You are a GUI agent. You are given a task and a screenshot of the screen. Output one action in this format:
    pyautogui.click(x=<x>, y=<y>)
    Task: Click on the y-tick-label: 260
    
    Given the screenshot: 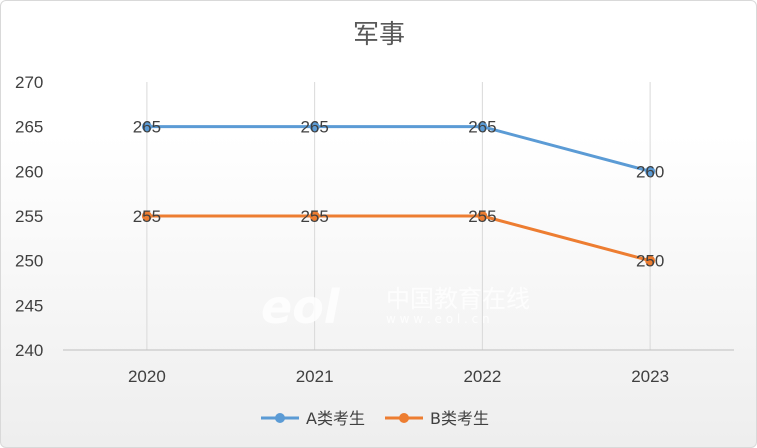 What is the action you would take?
    pyautogui.click(x=29, y=171)
    